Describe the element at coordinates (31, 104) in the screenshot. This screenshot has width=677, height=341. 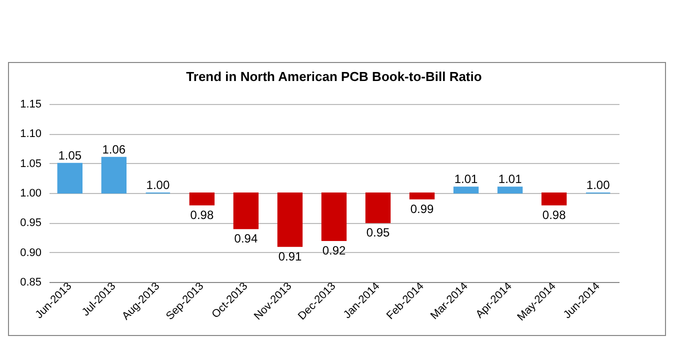
I see `y-tick-label: 1.15` at that location.